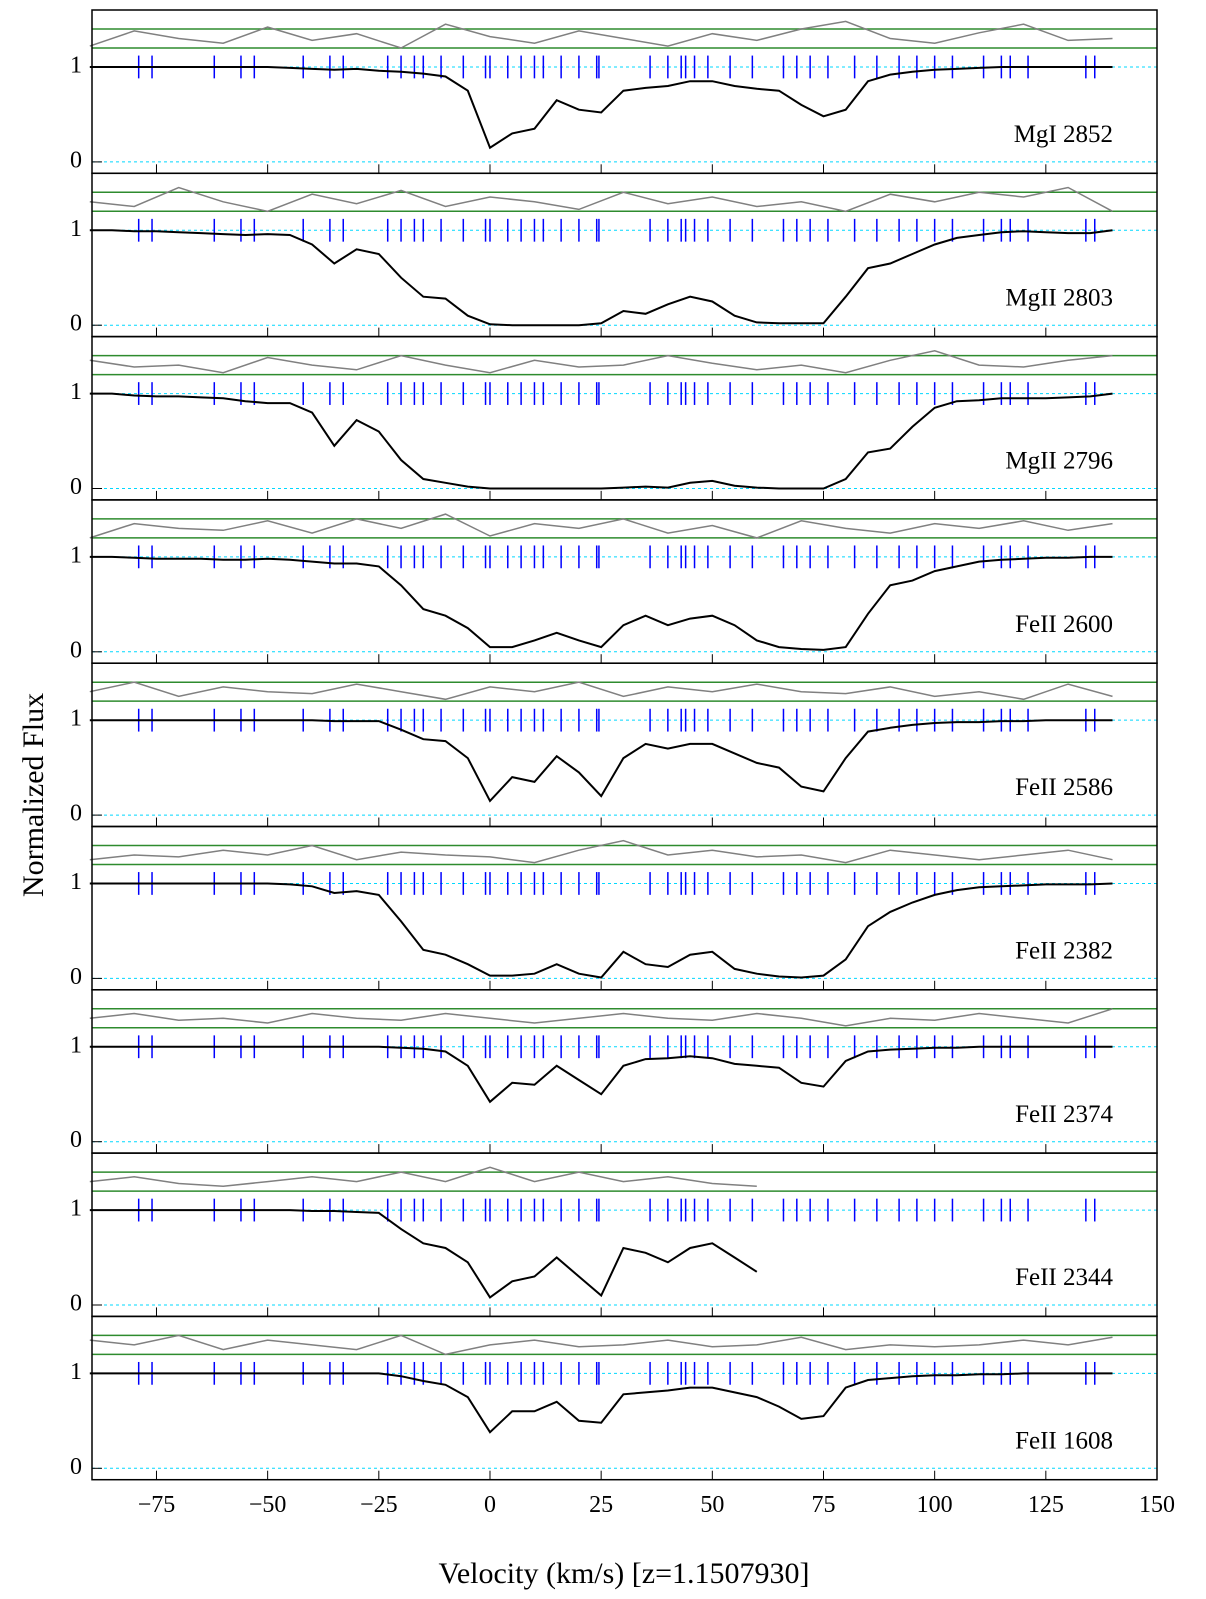 This screenshot has width=1206, height=1599. I want to click on y-axis-title: Normalized Flux, so click(33, 795).